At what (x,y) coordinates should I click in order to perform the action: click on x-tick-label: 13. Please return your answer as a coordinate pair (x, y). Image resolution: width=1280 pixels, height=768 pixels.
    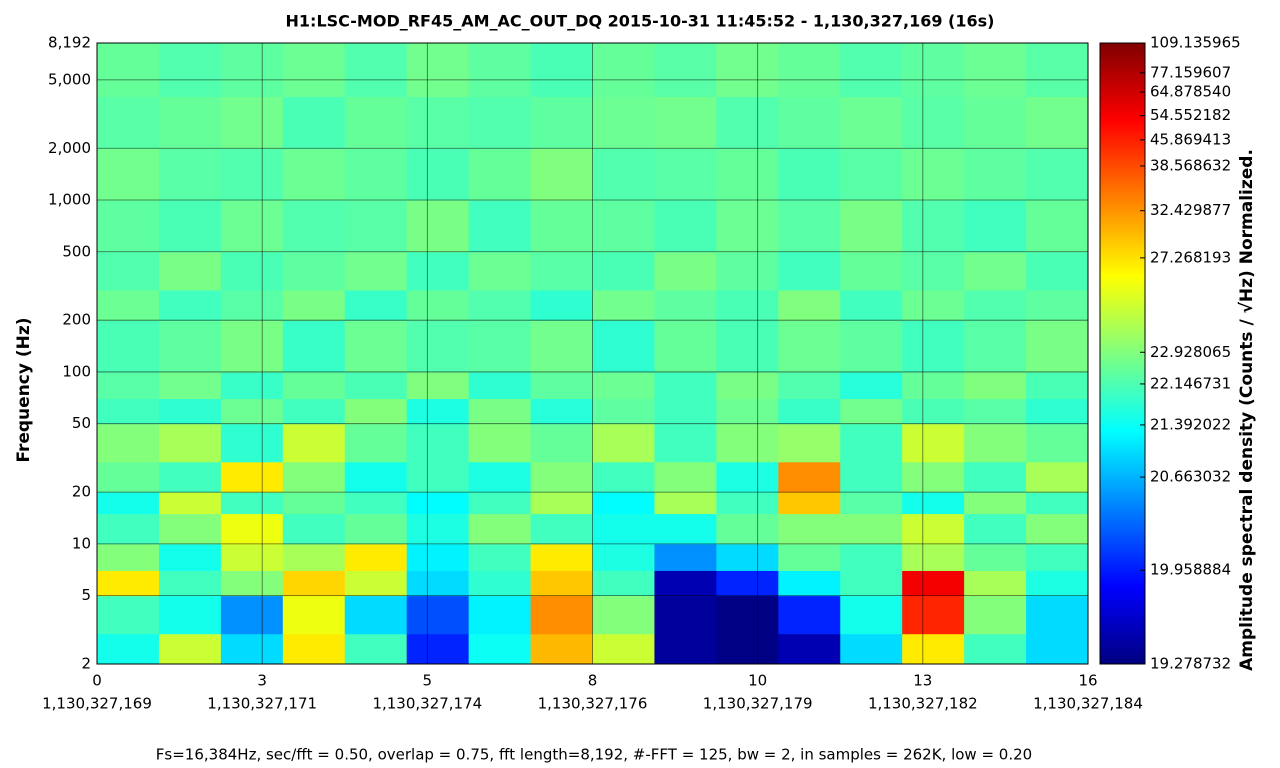
    Looking at the image, I should click on (922, 681).